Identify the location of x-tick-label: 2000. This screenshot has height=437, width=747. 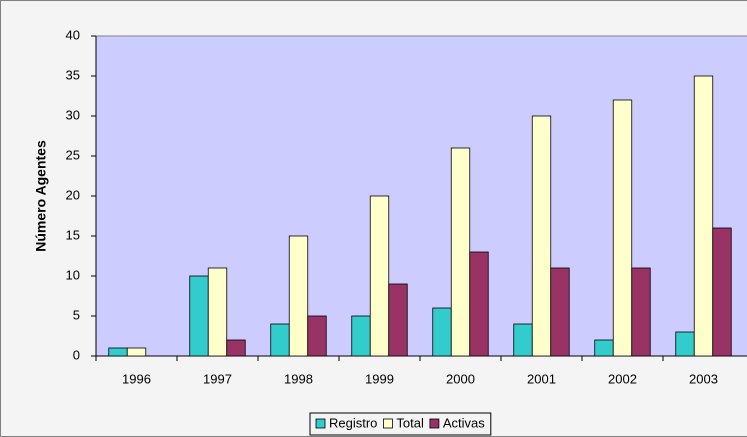
(460, 378).